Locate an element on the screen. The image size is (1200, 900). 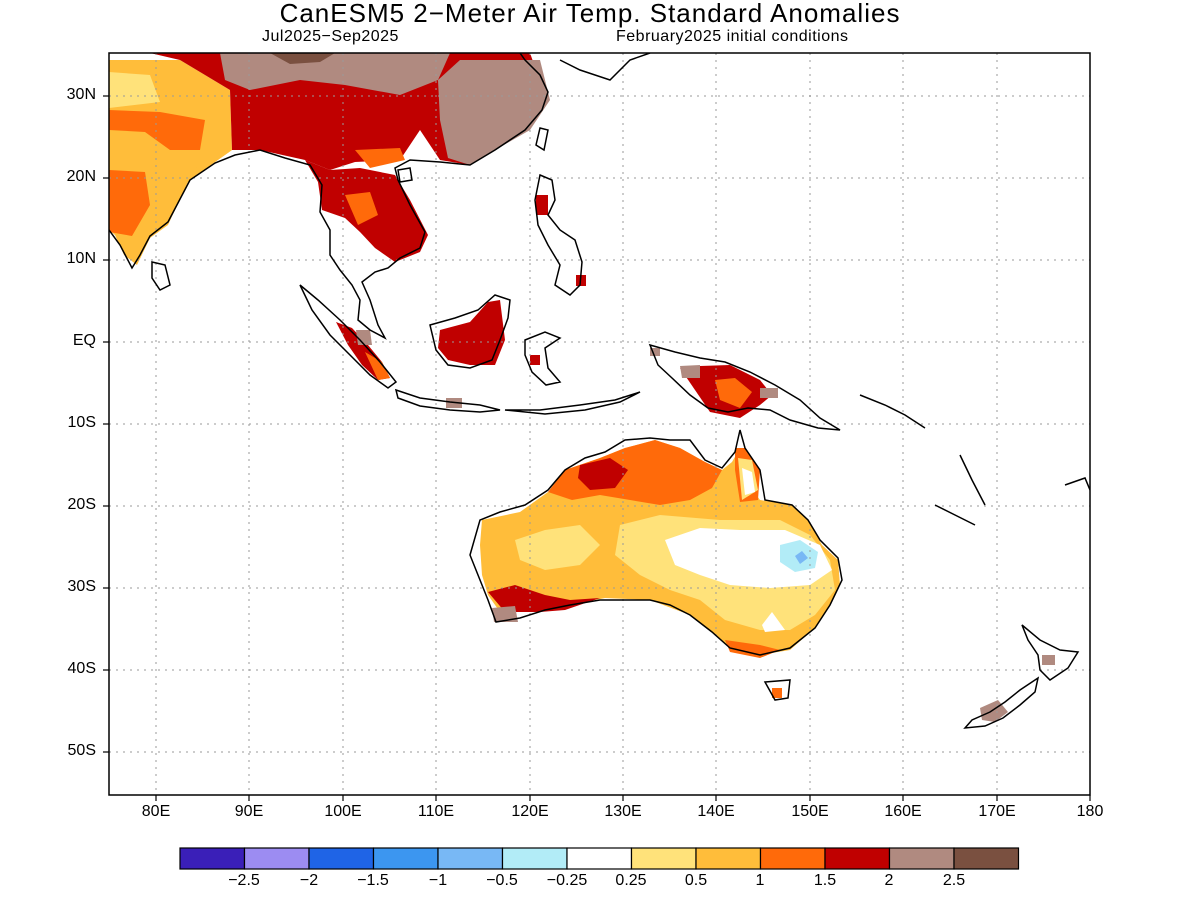
lat-label: 20S is located at coordinates (81, 504).